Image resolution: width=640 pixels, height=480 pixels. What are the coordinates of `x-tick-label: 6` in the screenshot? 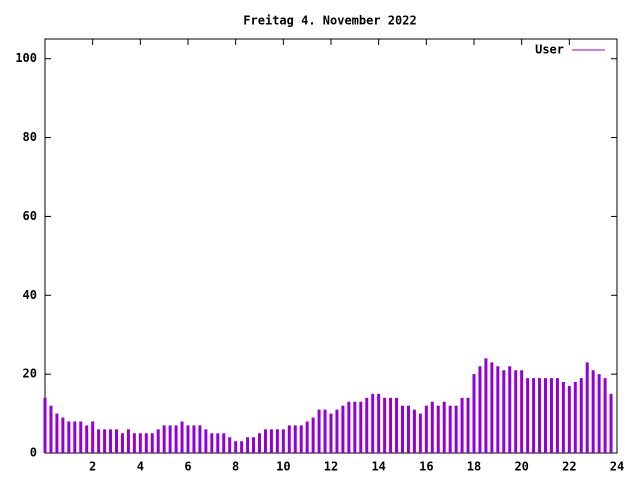 It's located at (187, 467).